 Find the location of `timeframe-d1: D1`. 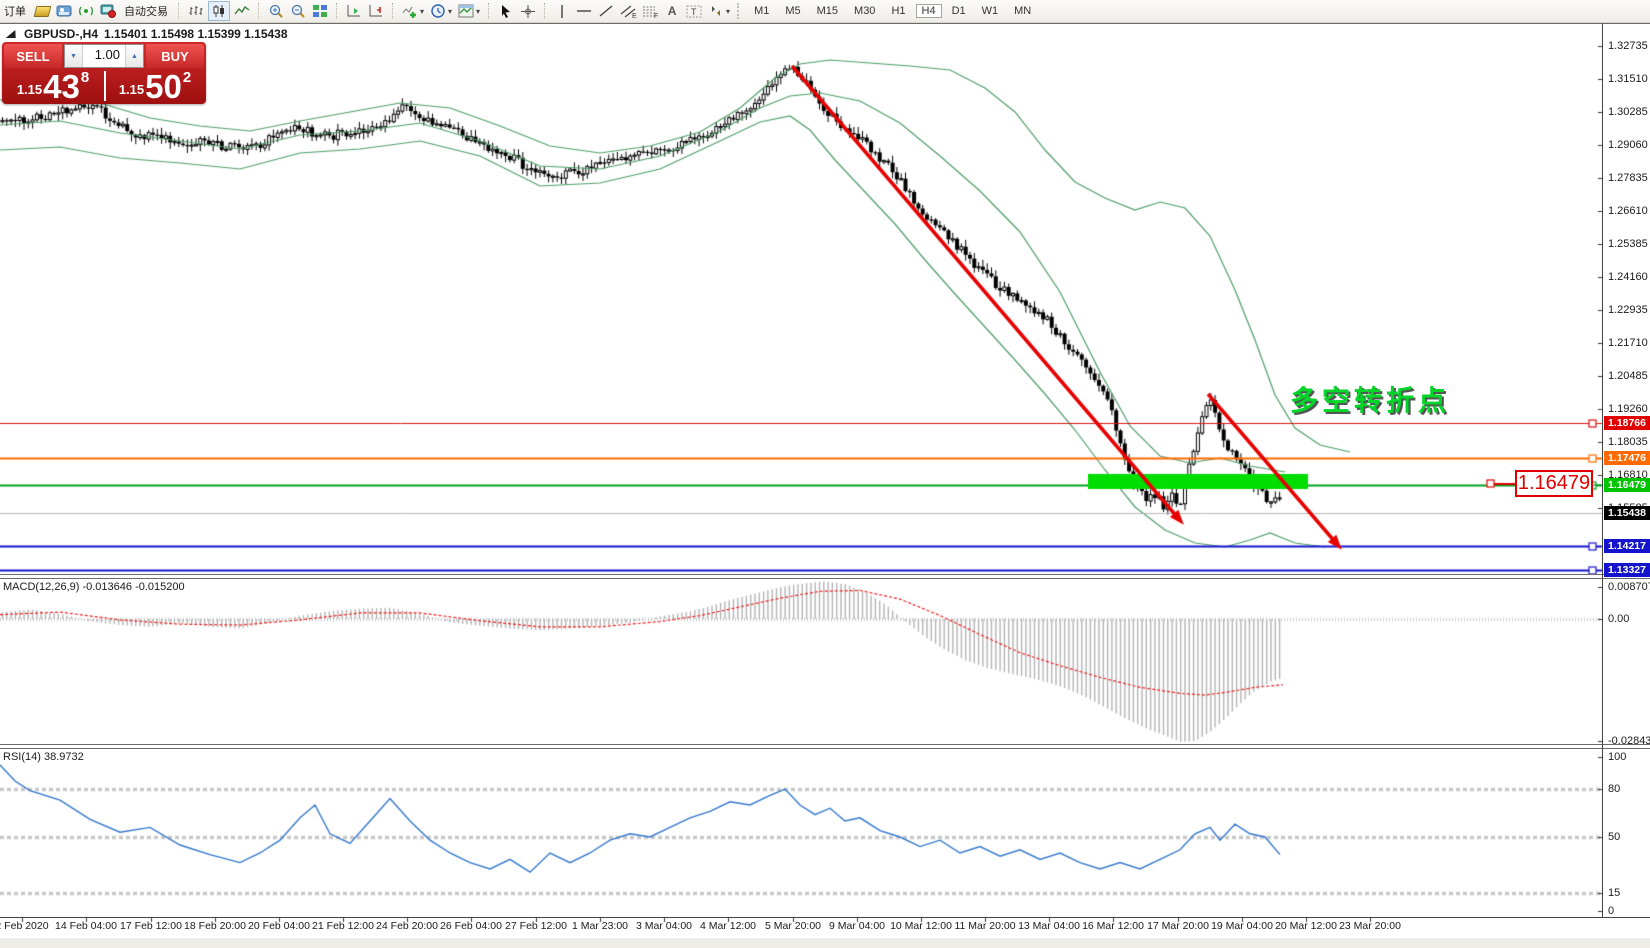

timeframe-d1: D1 is located at coordinates (958, 11).